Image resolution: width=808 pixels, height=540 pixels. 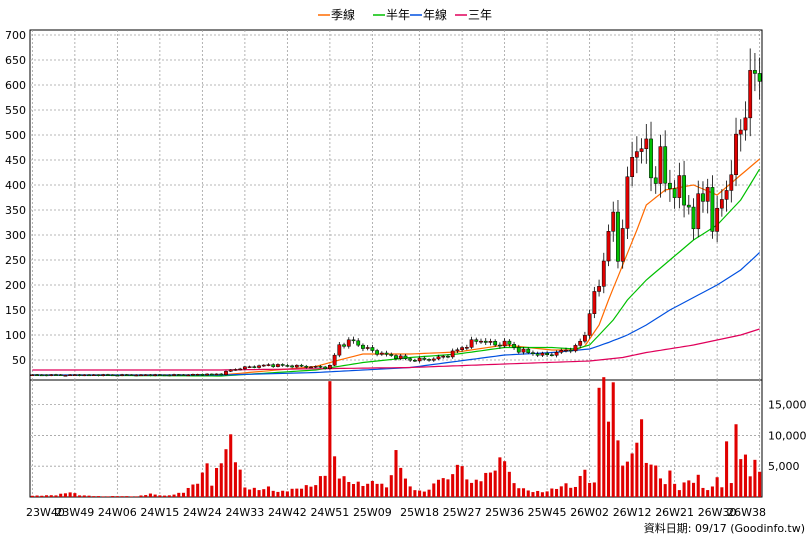 I want to click on week-tick-label: 25W27, so click(x=462, y=512).